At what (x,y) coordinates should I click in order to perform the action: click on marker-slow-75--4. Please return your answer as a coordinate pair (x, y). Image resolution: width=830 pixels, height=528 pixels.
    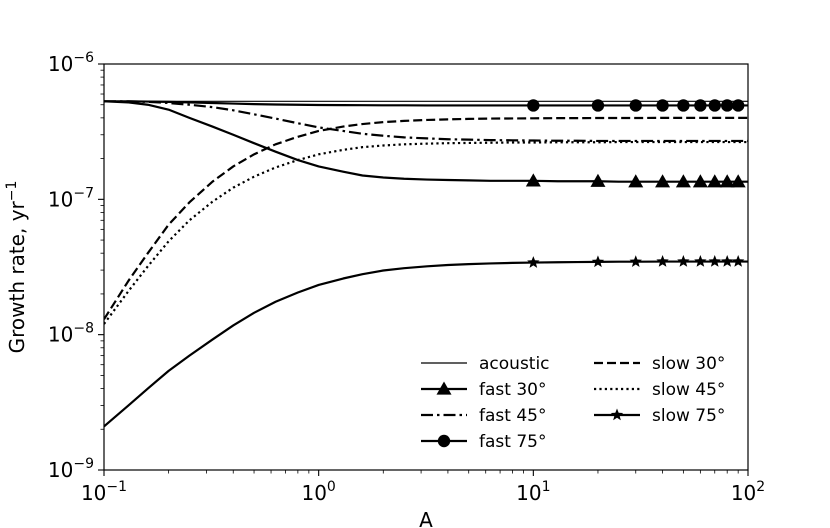
    Looking at the image, I should click on (683, 261).